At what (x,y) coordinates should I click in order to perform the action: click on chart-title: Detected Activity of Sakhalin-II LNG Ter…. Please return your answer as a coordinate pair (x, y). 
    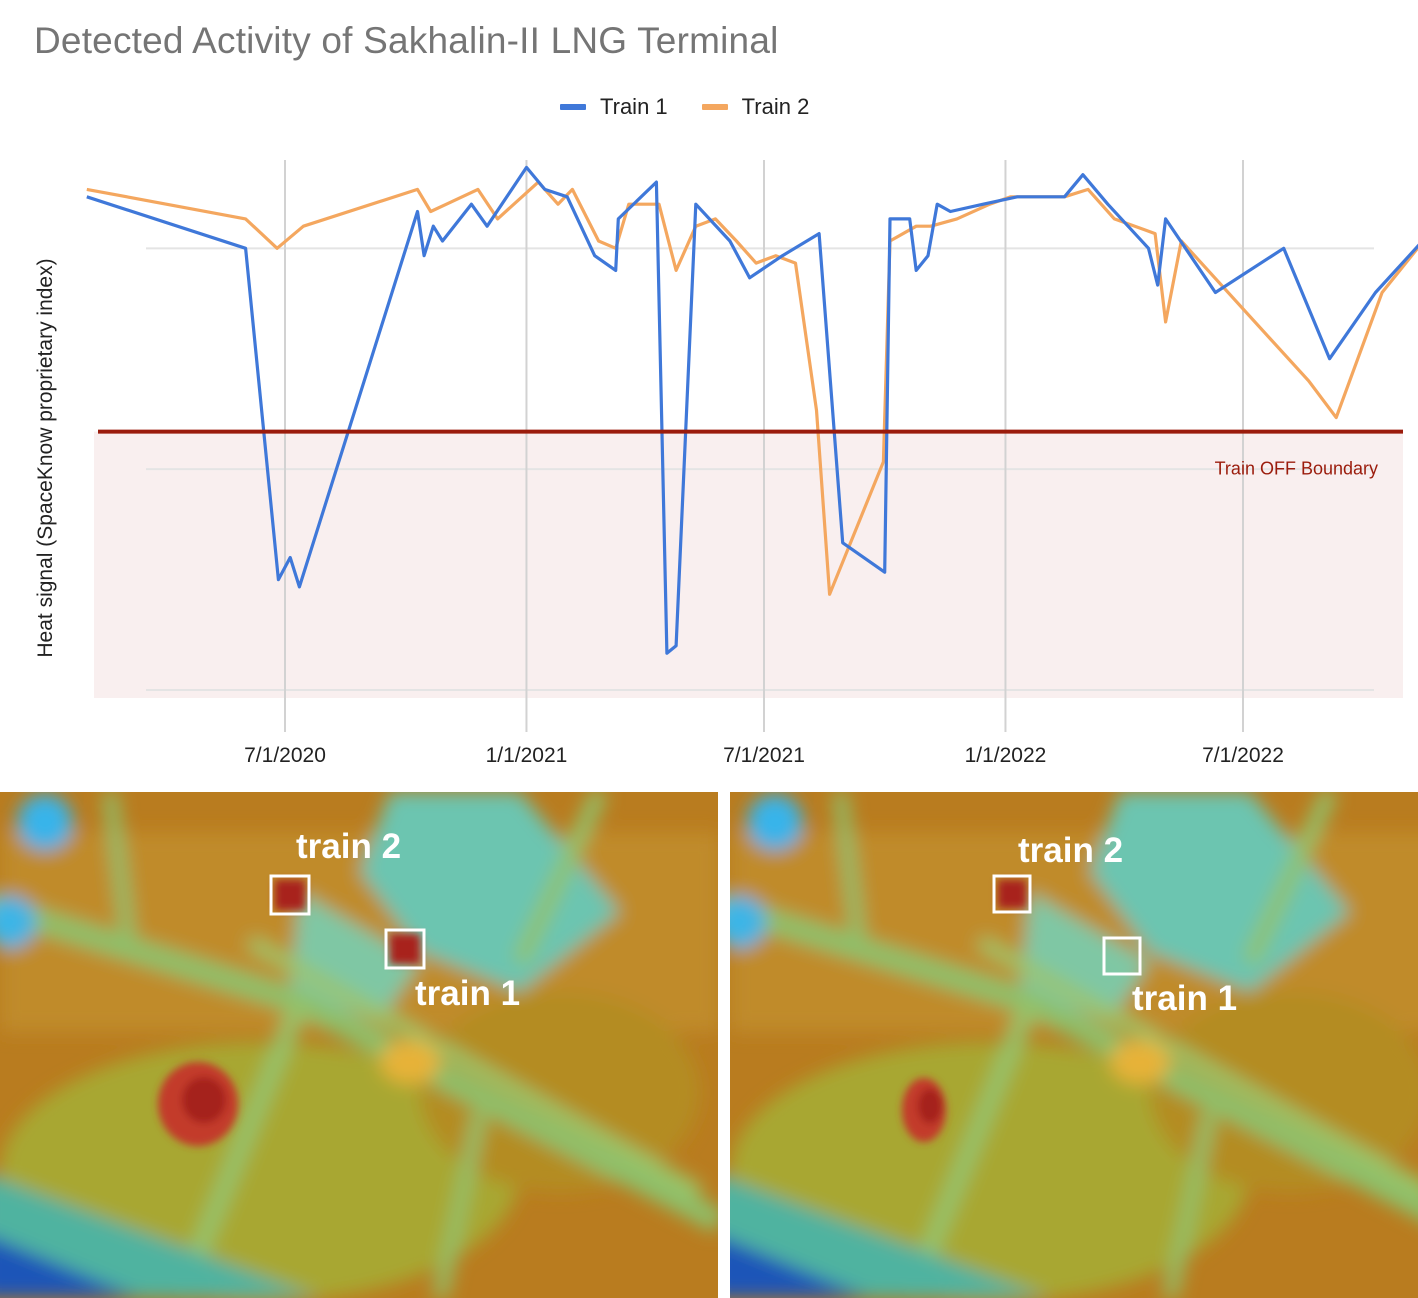
    Looking at the image, I should click on (406, 40).